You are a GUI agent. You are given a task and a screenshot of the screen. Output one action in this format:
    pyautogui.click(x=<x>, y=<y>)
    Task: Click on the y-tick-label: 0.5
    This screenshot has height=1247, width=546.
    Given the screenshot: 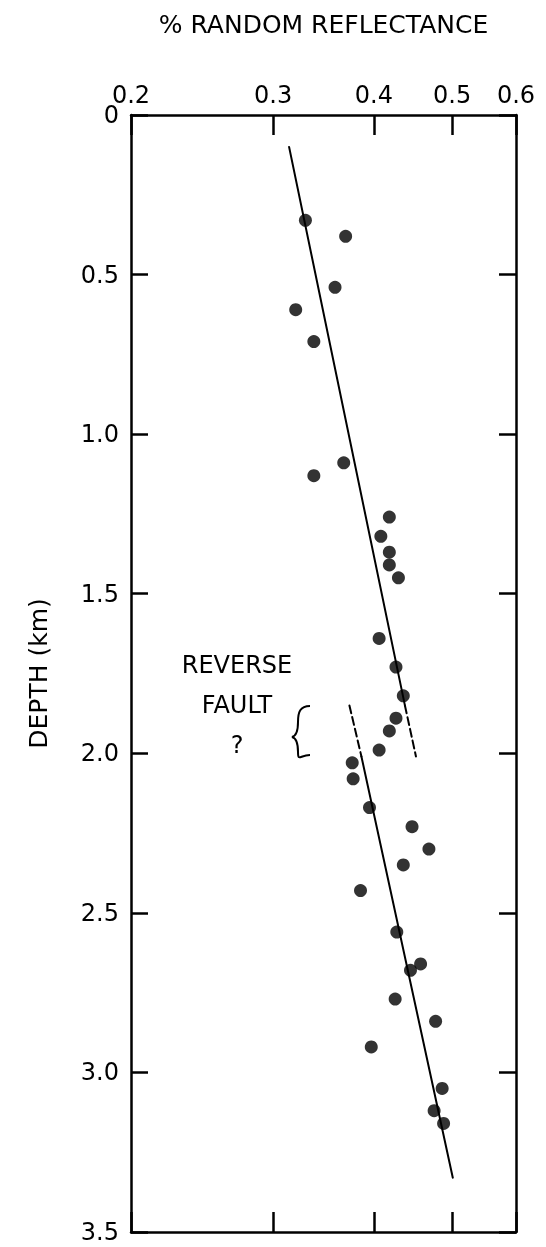 What is the action you would take?
    pyautogui.click(x=99, y=274)
    